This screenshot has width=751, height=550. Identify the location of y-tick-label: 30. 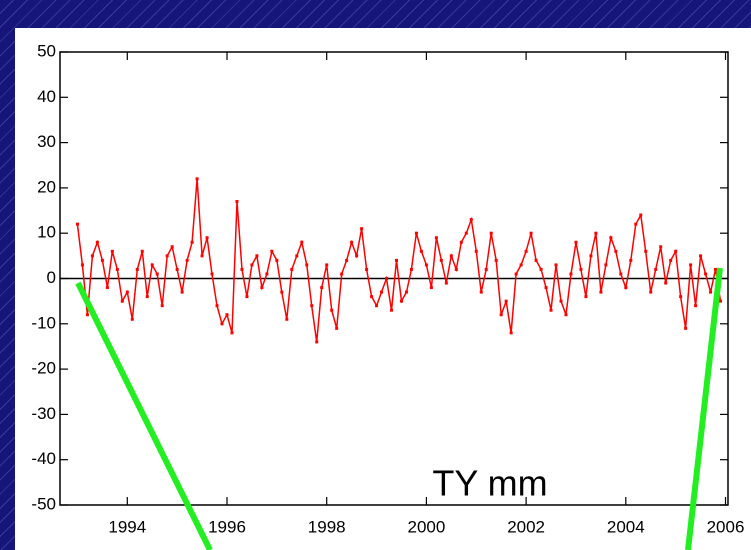
(46, 141).